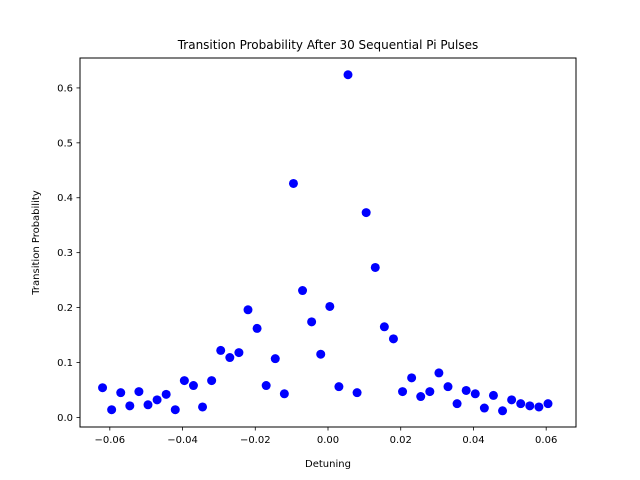 This screenshot has height=480, width=640. I want to click on y-tick-label: 0.0, so click(65, 418).